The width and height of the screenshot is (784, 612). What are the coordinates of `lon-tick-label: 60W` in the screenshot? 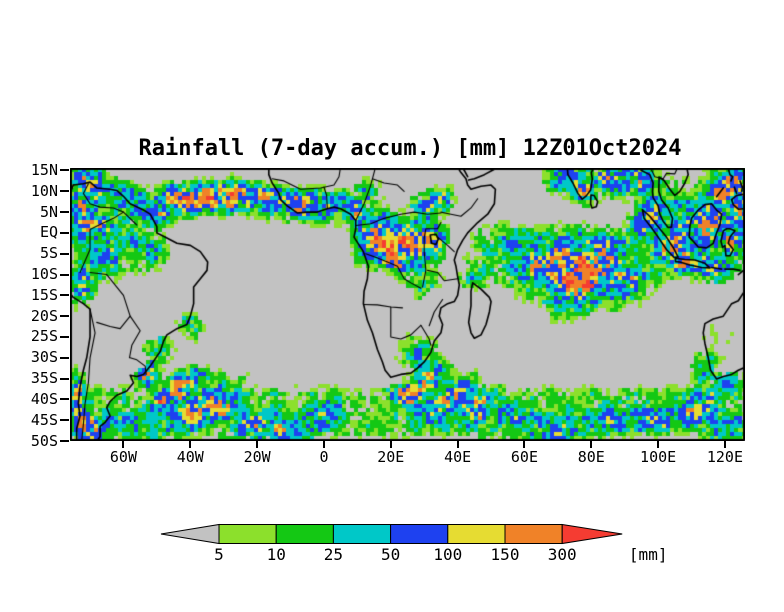 It's located at (123, 457).